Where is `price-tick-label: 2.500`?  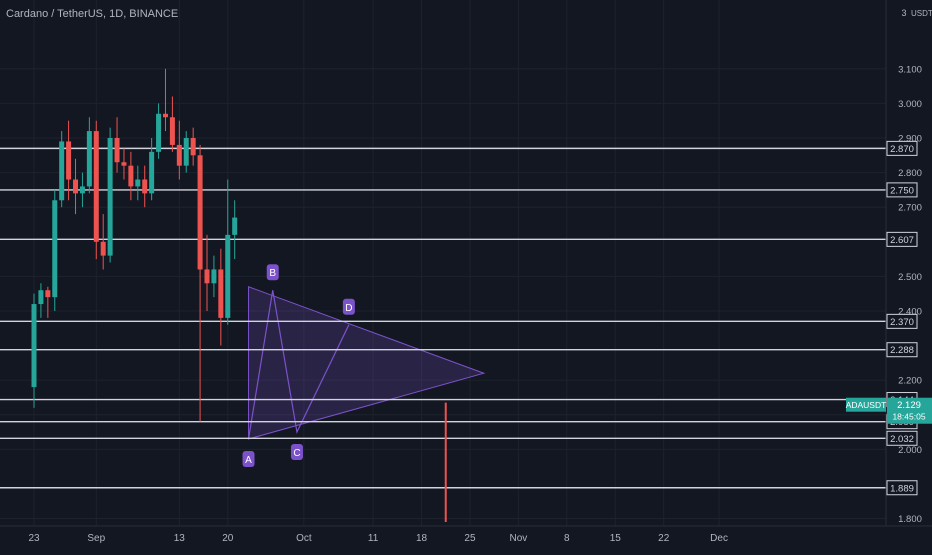 price-tick-label: 2.500 is located at coordinates (910, 277).